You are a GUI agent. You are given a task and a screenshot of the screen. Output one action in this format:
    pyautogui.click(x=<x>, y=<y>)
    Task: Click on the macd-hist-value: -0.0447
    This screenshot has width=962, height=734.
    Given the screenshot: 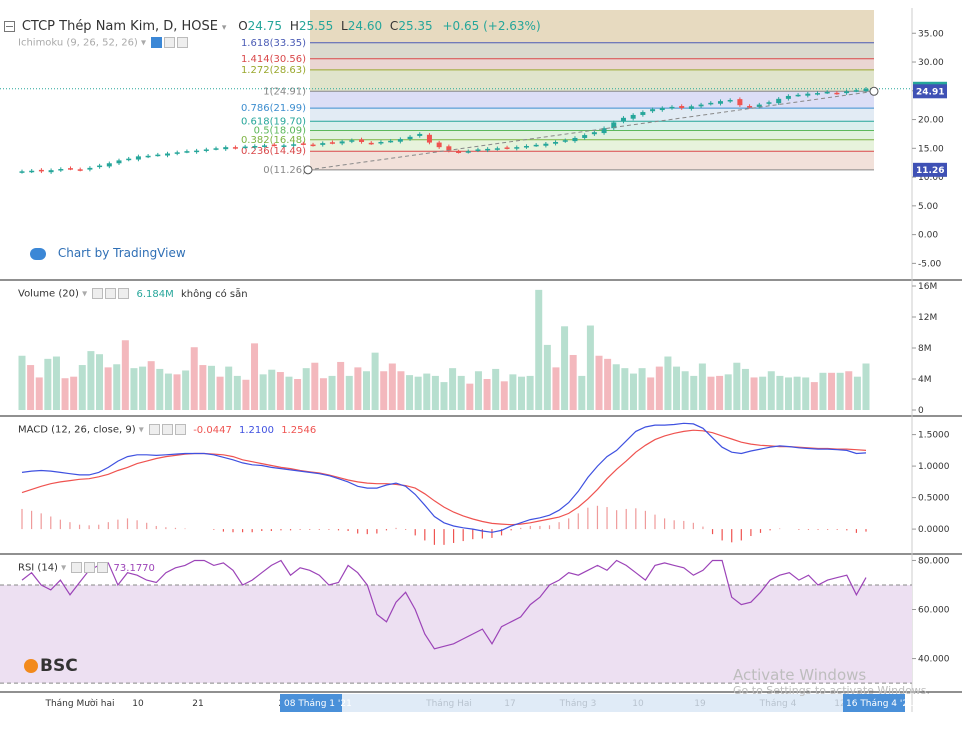 What is the action you would take?
    pyautogui.click(x=212, y=430)
    